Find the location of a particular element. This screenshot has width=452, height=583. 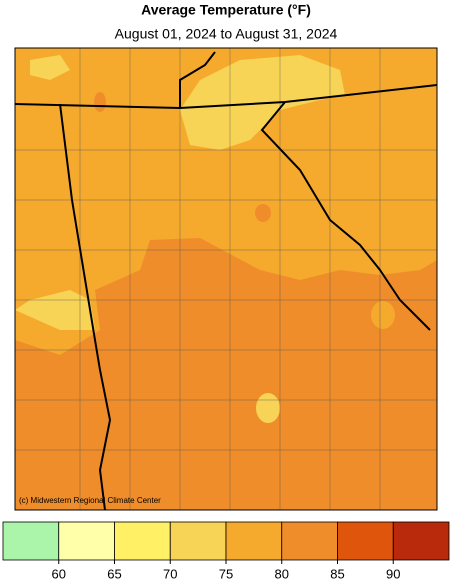

title: Average Temperature (°F) is located at coordinates (226, 10).